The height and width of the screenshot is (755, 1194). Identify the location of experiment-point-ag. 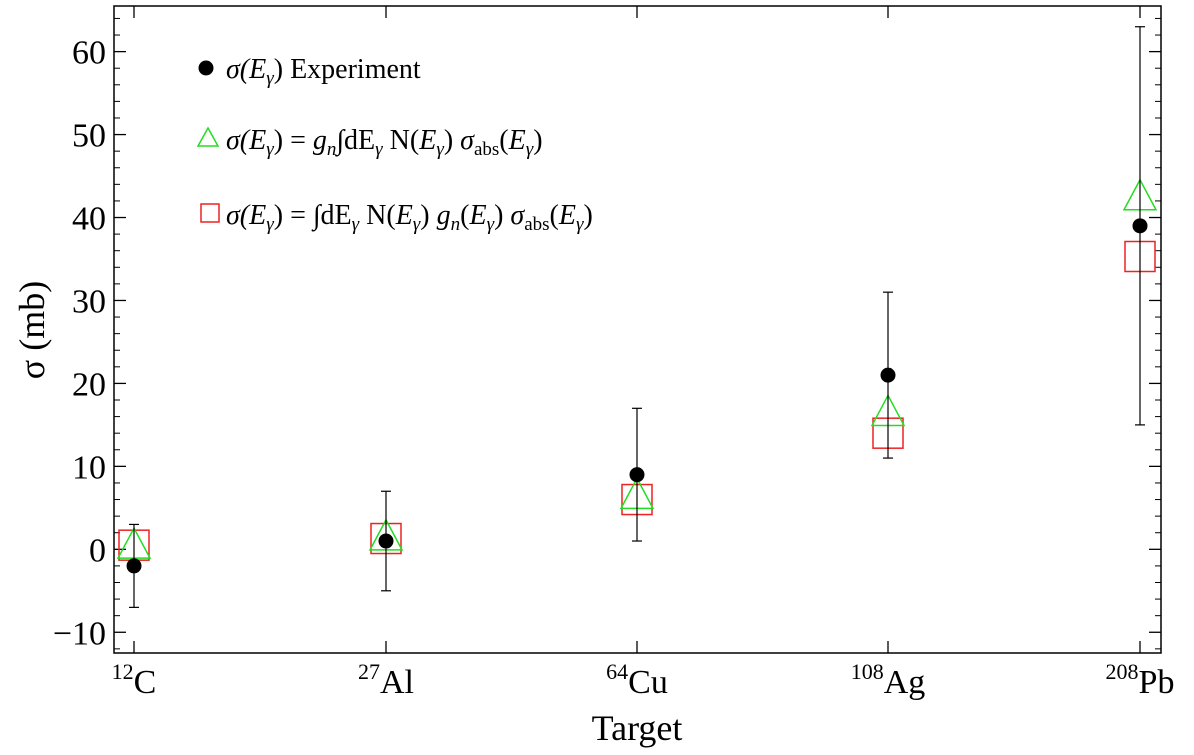
(888, 375).